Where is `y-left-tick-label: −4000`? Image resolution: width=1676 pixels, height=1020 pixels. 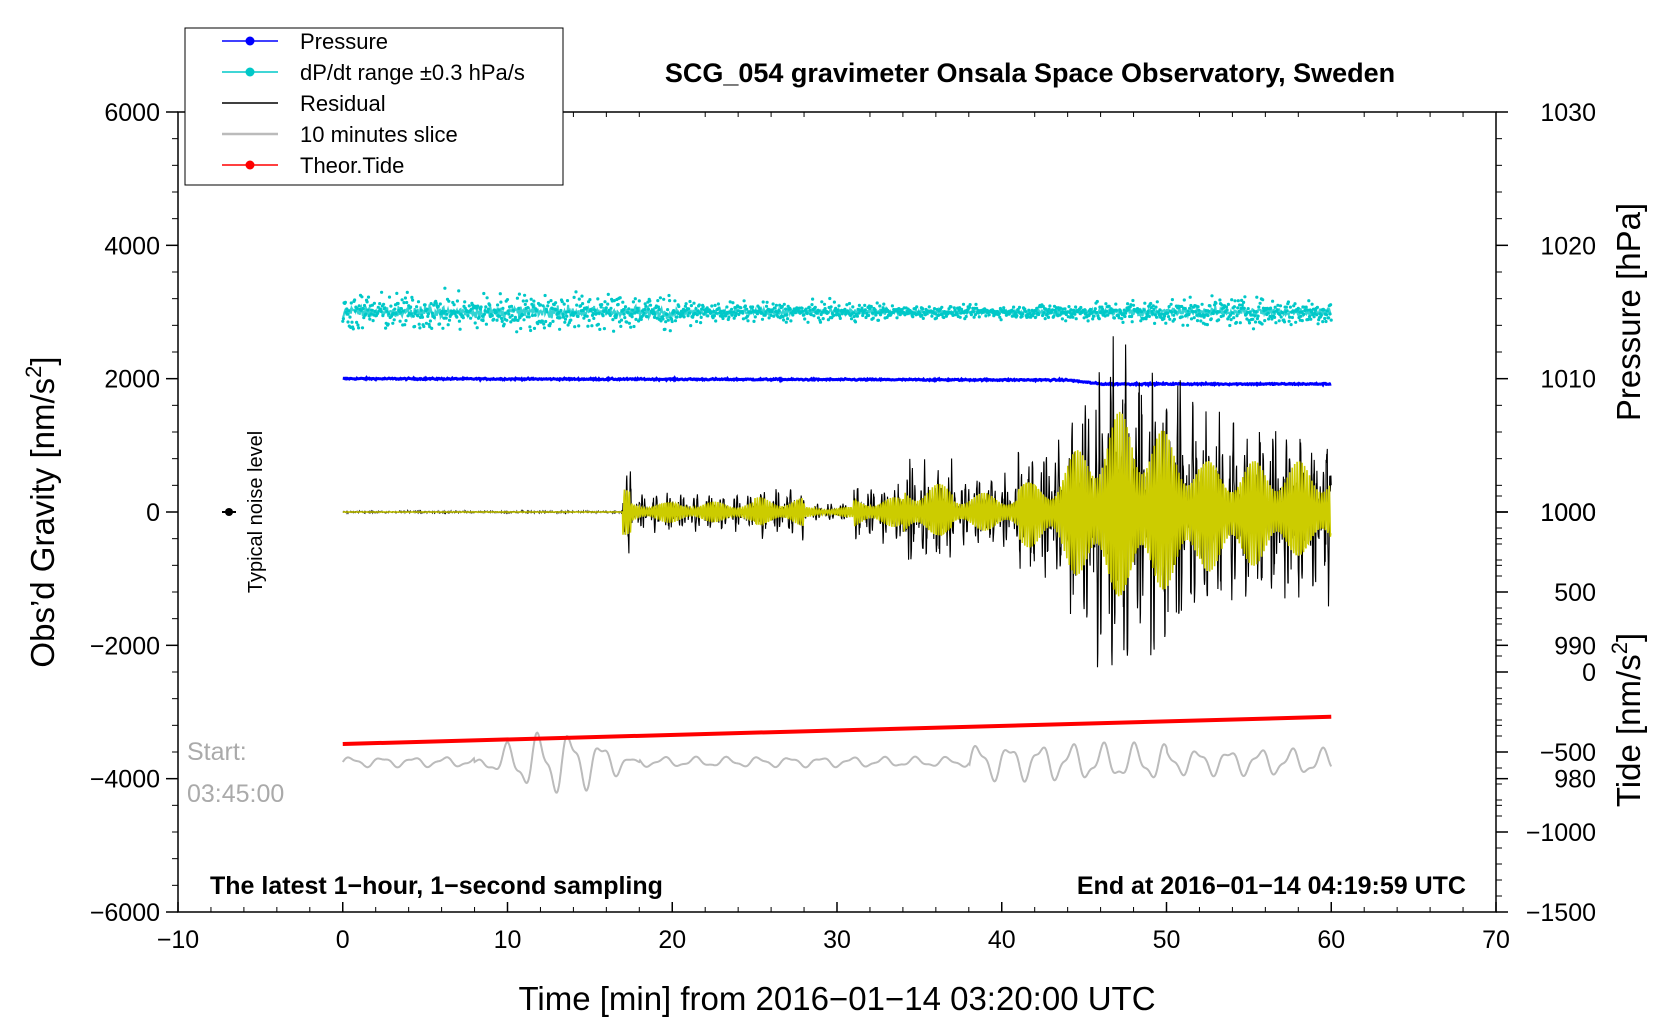
y-left-tick-label: −4000 is located at coordinates (125, 780).